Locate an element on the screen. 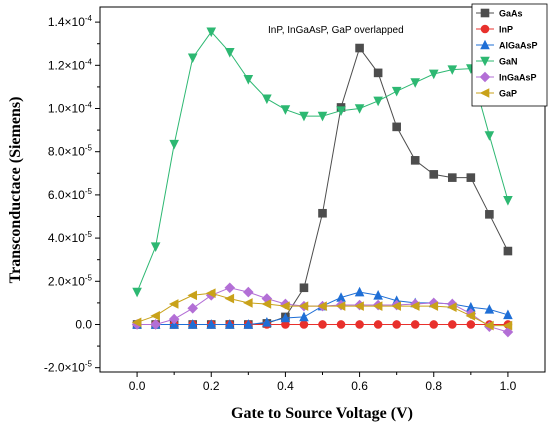  legend: GaAs InP AlGaAsP GaN InGaAsP GaP is located at coordinates (509, 55).